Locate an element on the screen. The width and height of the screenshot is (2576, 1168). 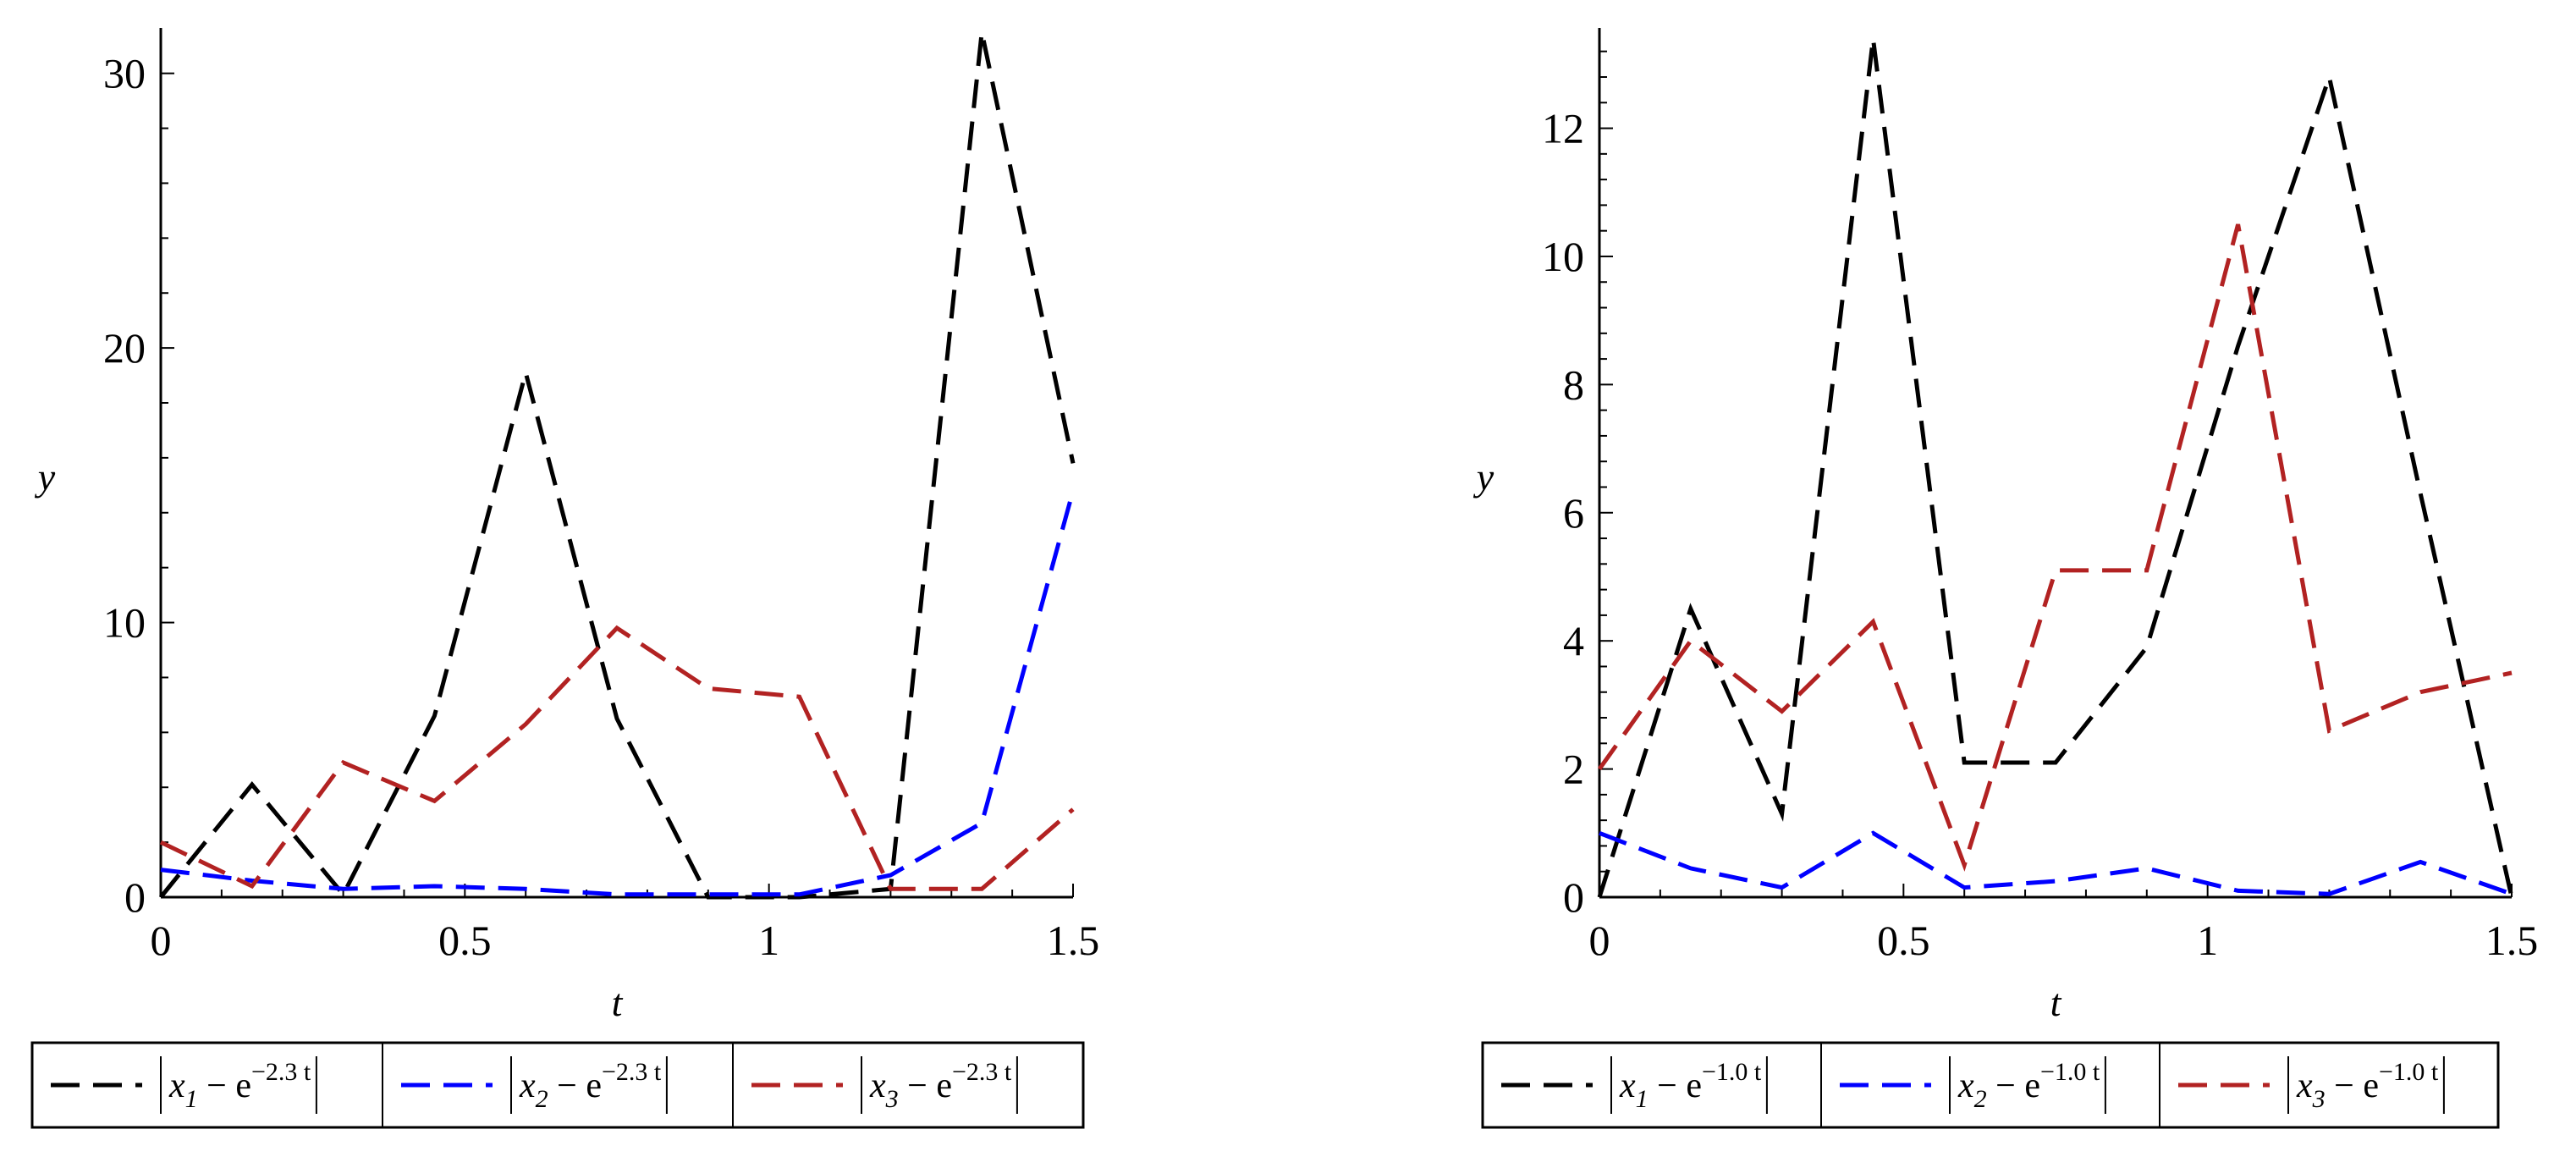
y-tick-label: 2 is located at coordinates (1573, 769).